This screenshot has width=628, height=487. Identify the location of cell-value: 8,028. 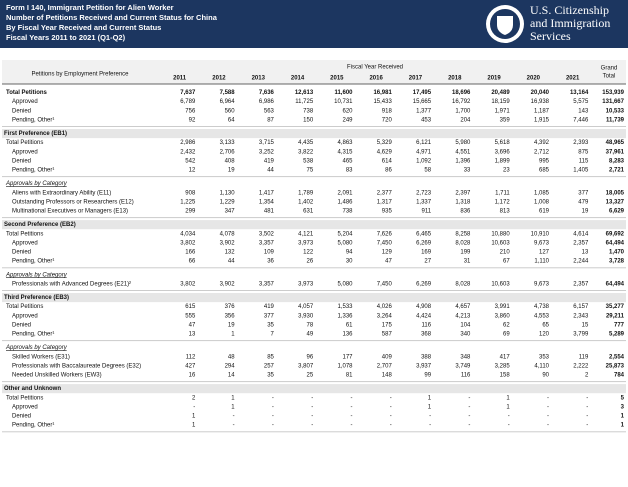
(463, 284).